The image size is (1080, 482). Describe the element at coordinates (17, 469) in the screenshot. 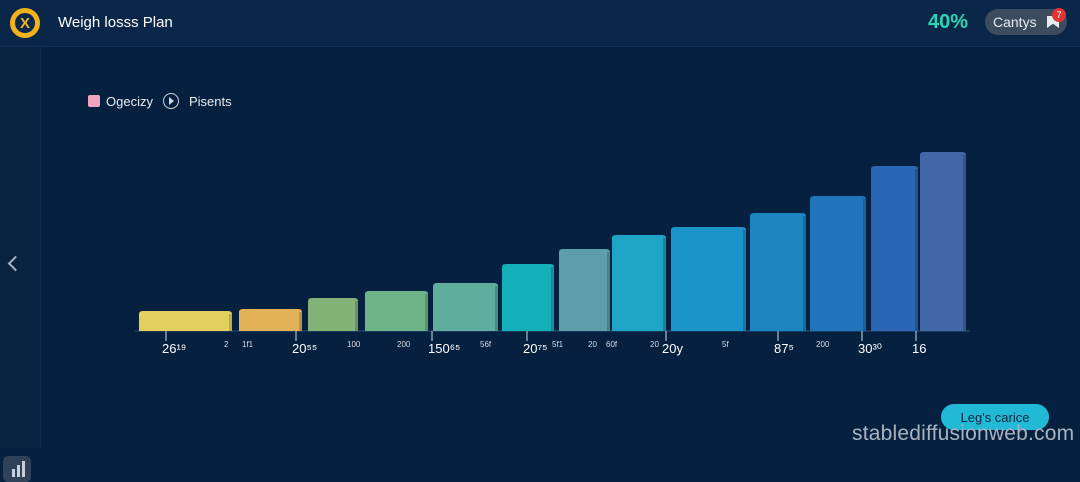

I see `menu-button` at that location.